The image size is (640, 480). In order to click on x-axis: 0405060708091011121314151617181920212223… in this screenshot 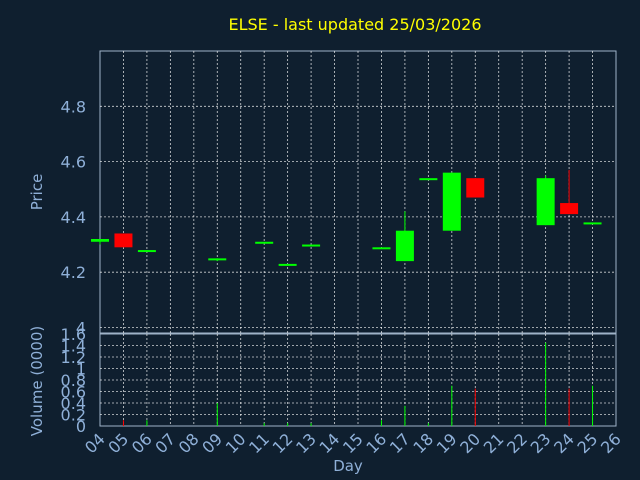, I will do `click(353, 443)`.